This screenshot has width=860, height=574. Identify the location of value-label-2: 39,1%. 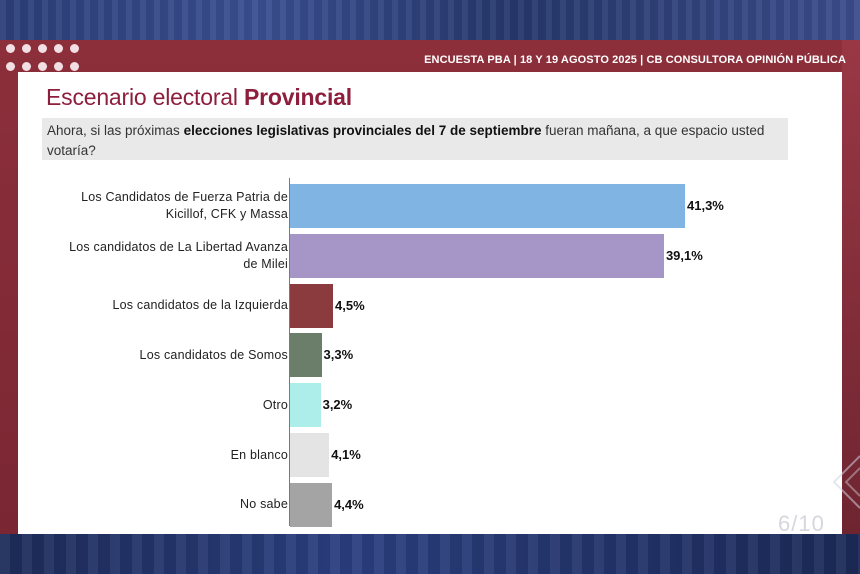
(684, 255).